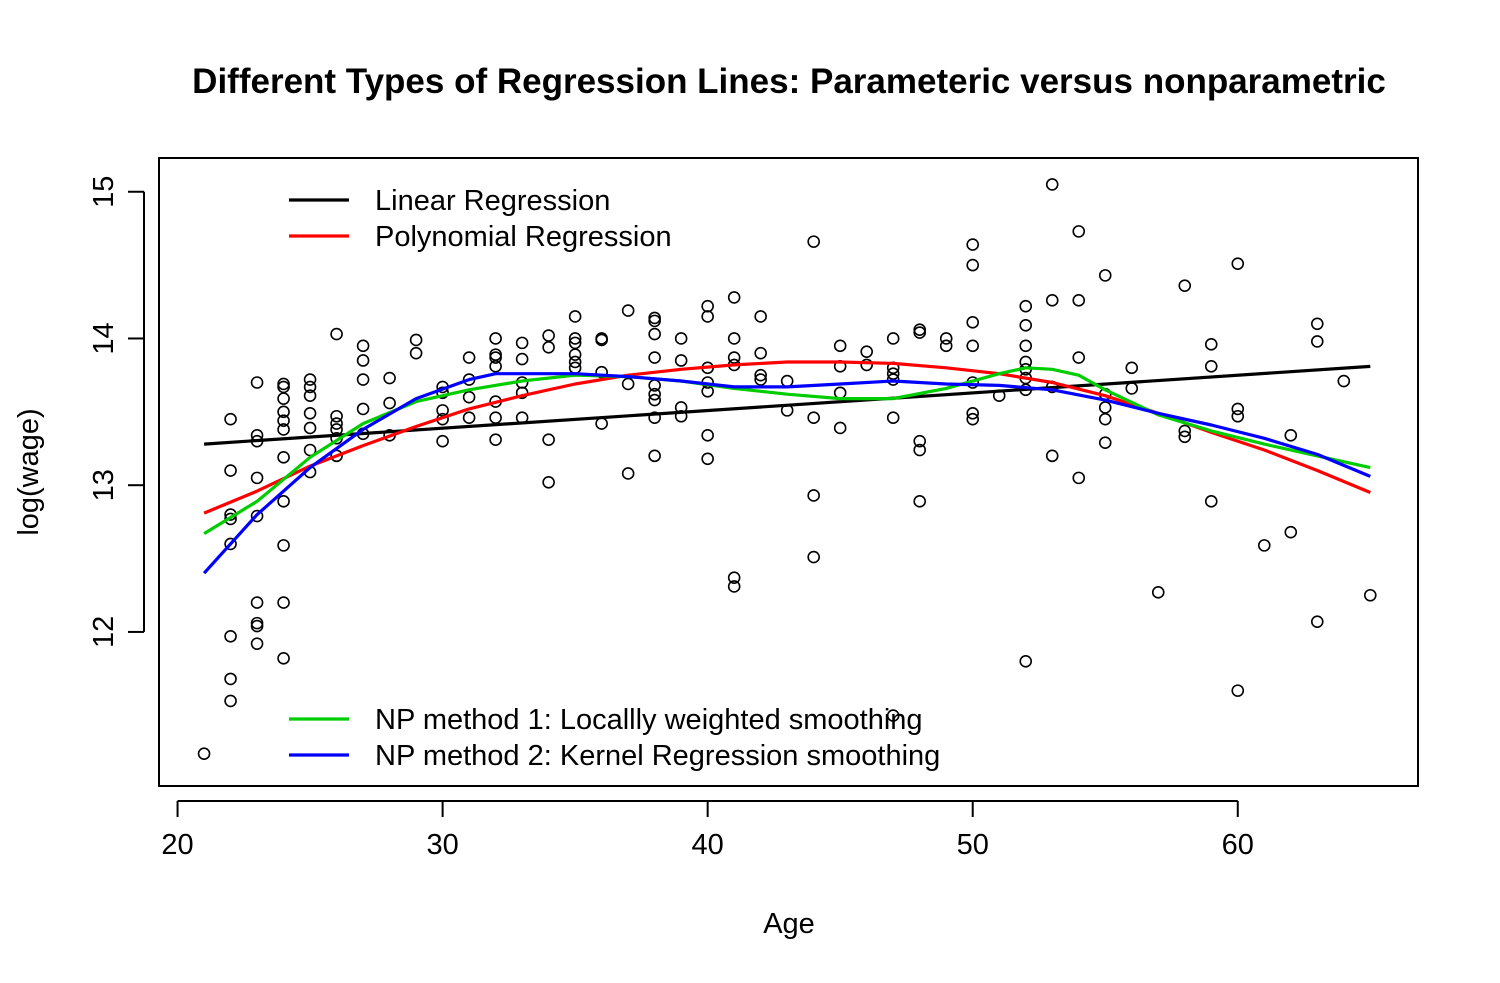  What do you see at coordinates (104, 485) in the screenshot?
I see `y-tick-label: 13` at bounding box center [104, 485].